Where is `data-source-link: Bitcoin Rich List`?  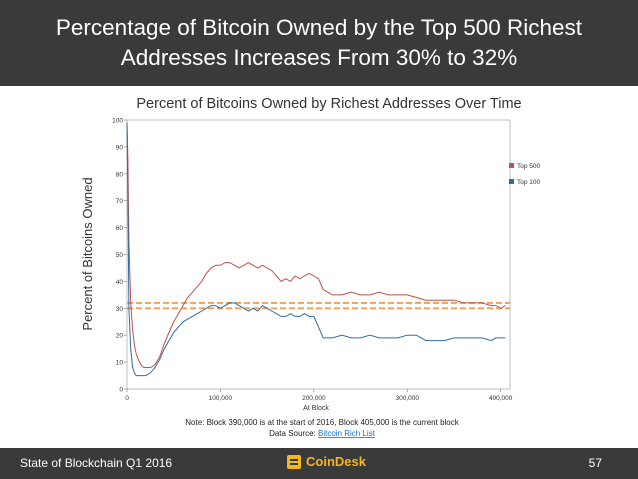 data-source-link: Bitcoin Rich List is located at coordinates (347, 433).